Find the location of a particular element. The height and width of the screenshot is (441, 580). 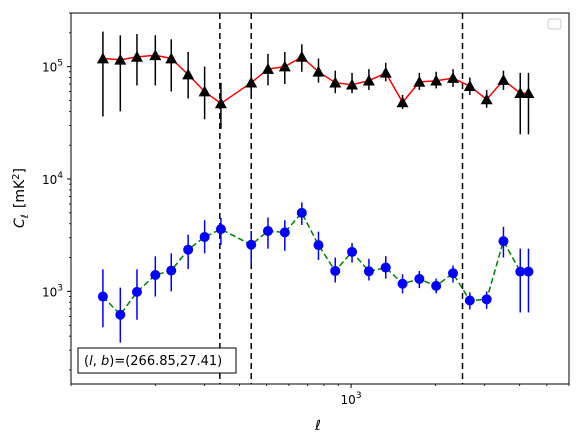

y-axis-label-unit-close: ] is located at coordinates (20, 170).